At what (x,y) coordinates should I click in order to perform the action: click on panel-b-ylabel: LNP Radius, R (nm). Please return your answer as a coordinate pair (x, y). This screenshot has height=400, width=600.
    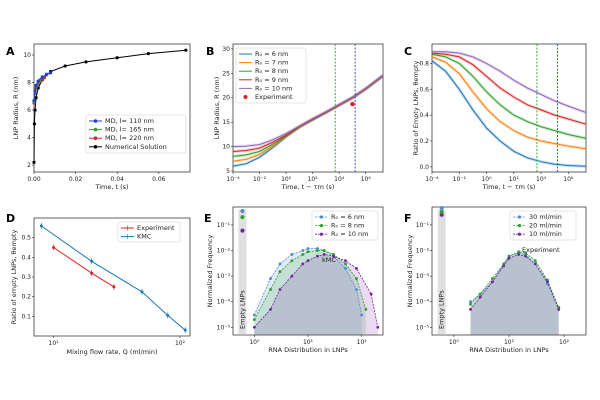
    Looking at the image, I should click on (217, 108).